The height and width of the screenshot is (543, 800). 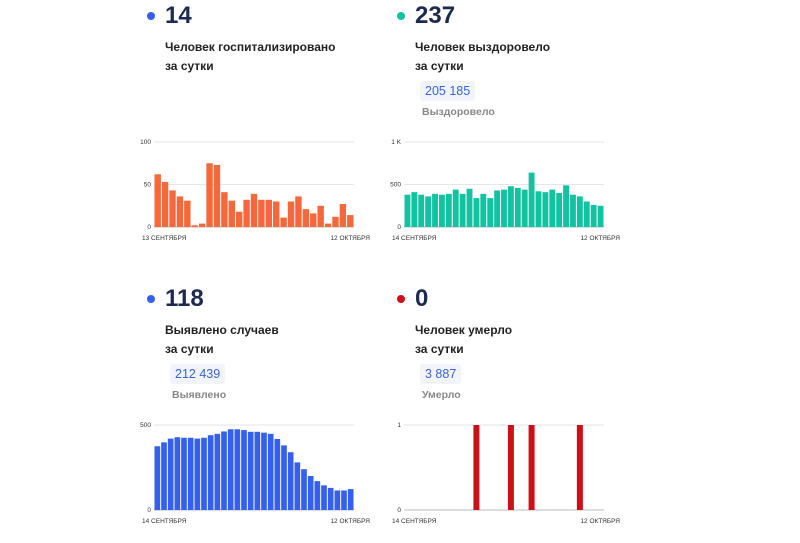 What do you see at coordinates (184, 298) in the screenshot?
I see `cases-value: 118` at bounding box center [184, 298].